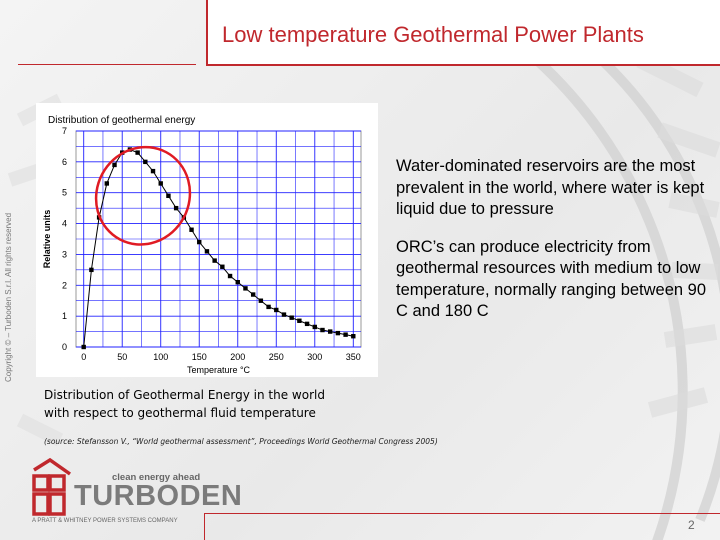 The width and height of the screenshot is (720, 540). Describe the element at coordinates (199, 357) in the screenshot. I see `x-tick-label: 150` at that location.